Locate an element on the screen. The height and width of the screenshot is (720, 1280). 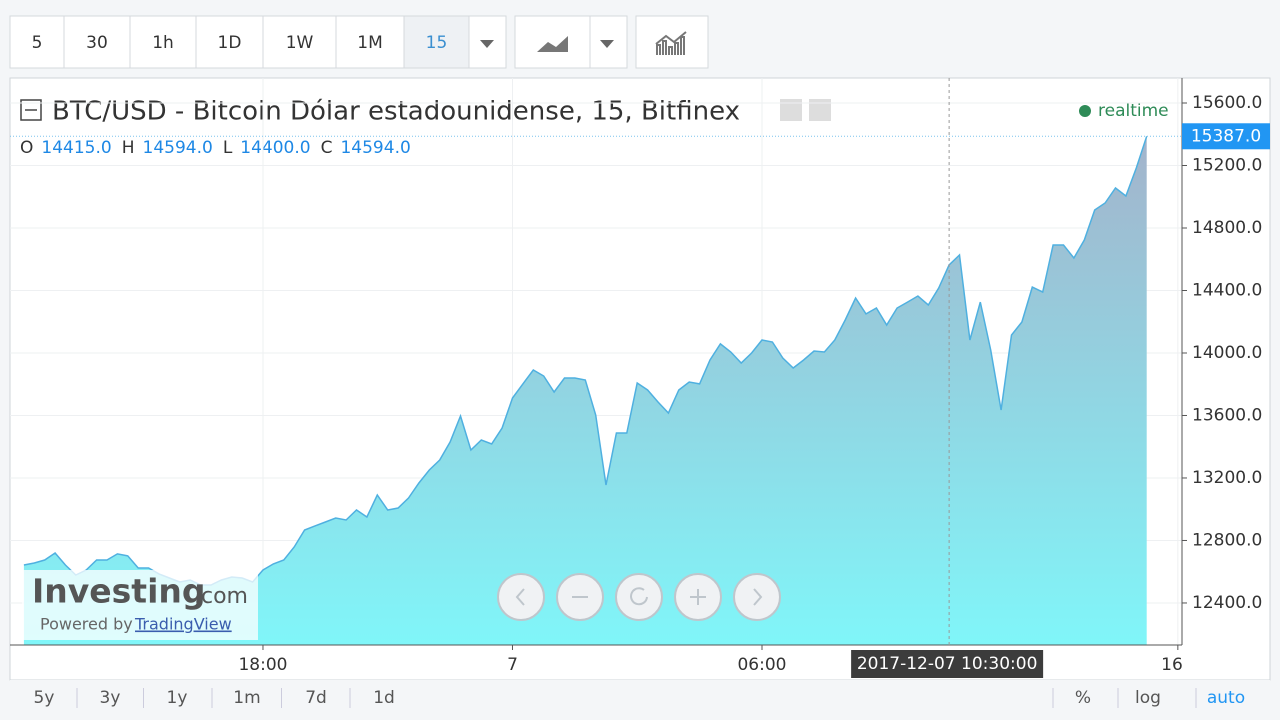
ohlc-key: H is located at coordinates (128, 148).